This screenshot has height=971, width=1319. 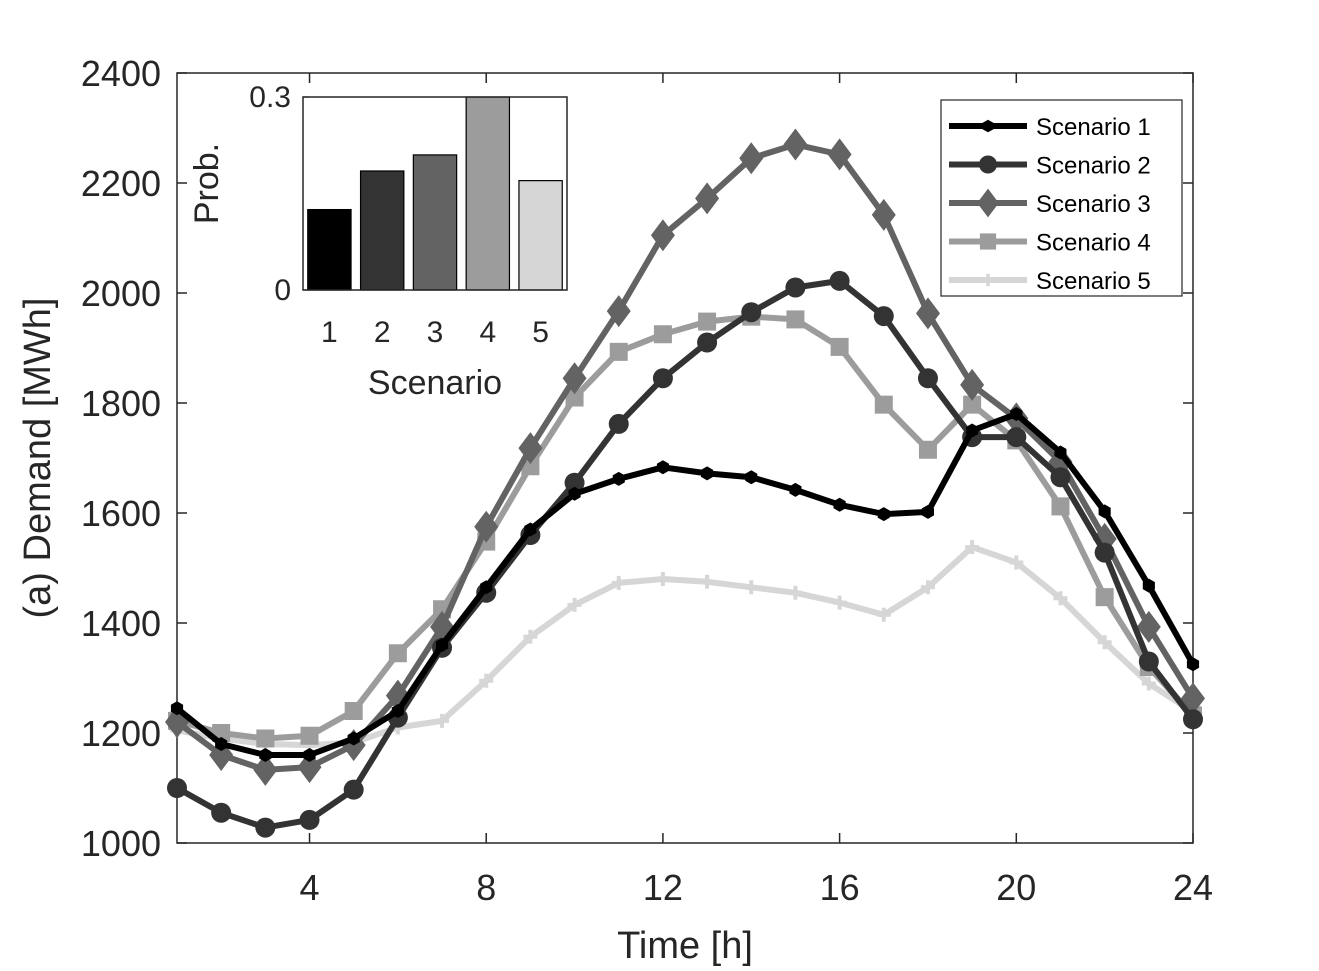 What do you see at coordinates (1093, 166) in the screenshot?
I see `legend-label: Scenario 2` at bounding box center [1093, 166].